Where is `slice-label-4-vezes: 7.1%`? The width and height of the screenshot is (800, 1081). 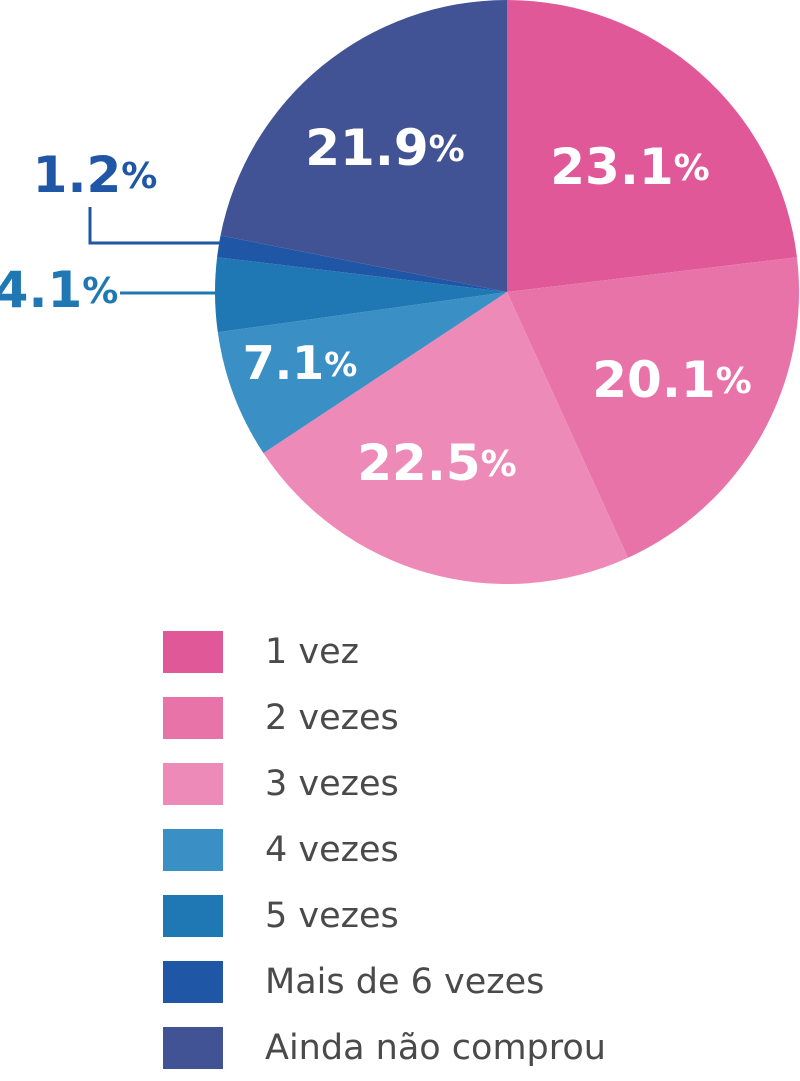
slice-label-4-vezes: 7.1% is located at coordinates (300, 363).